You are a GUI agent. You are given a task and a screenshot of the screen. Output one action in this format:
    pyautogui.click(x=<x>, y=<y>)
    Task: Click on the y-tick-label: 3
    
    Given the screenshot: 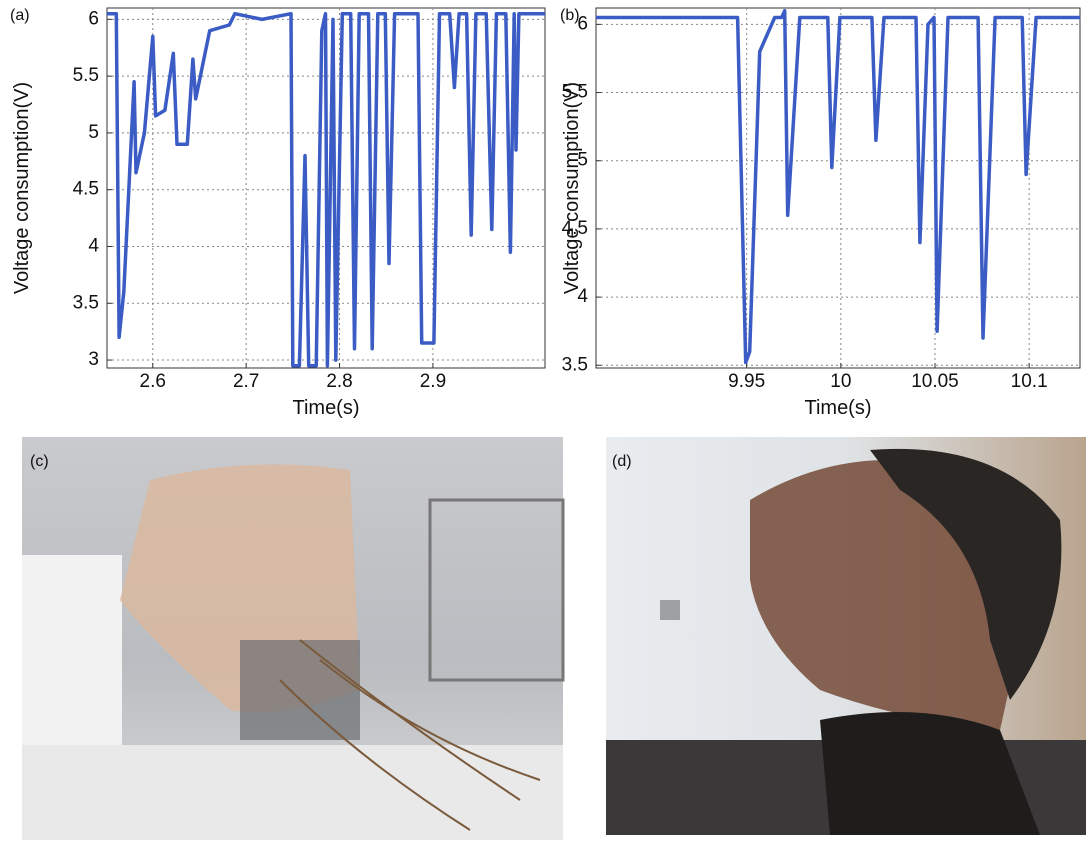 What is the action you would take?
    pyautogui.click(x=93, y=359)
    